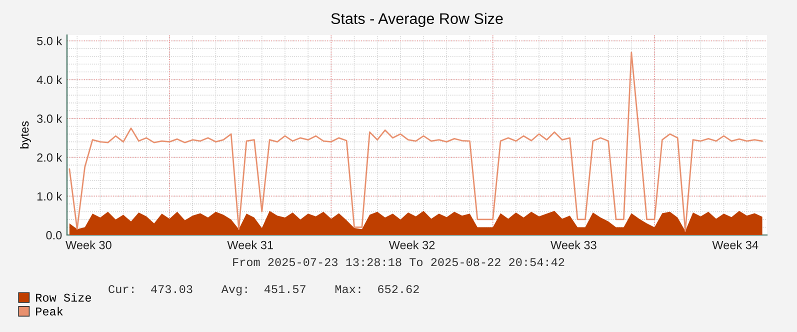 The height and width of the screenshot is (332, 797). Describe the element at coordinates (54, 235) in the screenshot. I see `y-tick-label: 0.0` at that location.